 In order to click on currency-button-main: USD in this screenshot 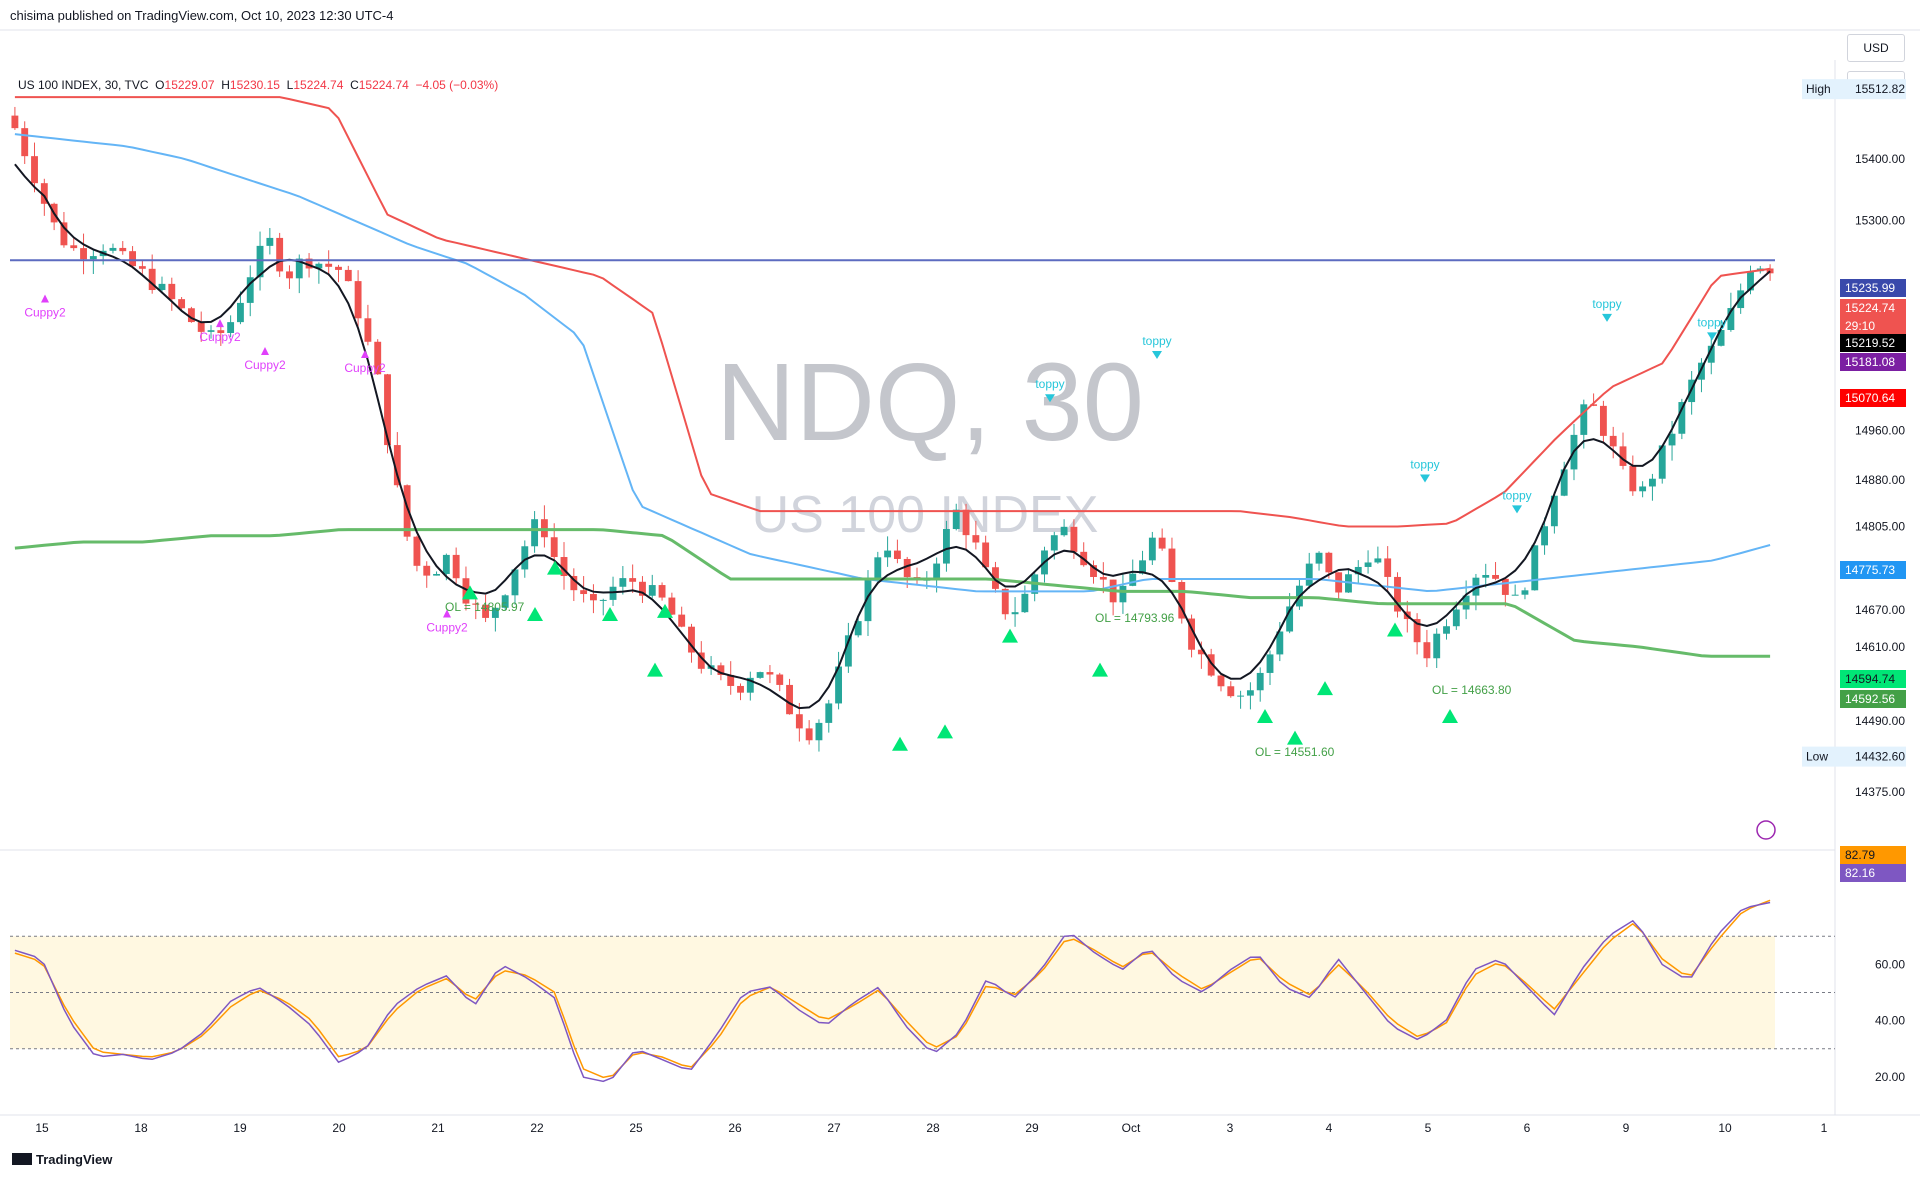, I will do `click(1876, 48)`.